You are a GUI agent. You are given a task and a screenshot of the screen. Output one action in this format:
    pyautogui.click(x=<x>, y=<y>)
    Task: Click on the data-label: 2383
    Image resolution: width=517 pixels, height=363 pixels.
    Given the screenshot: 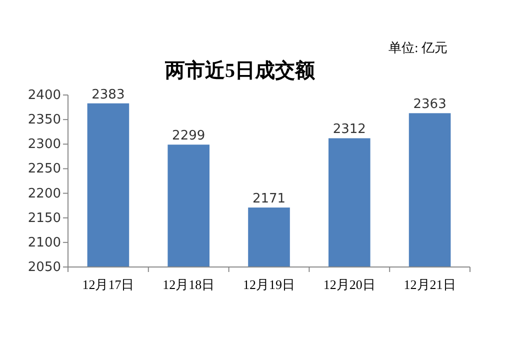 What is the action you would take?
    pyautogui.click(x=108, y=94)
    